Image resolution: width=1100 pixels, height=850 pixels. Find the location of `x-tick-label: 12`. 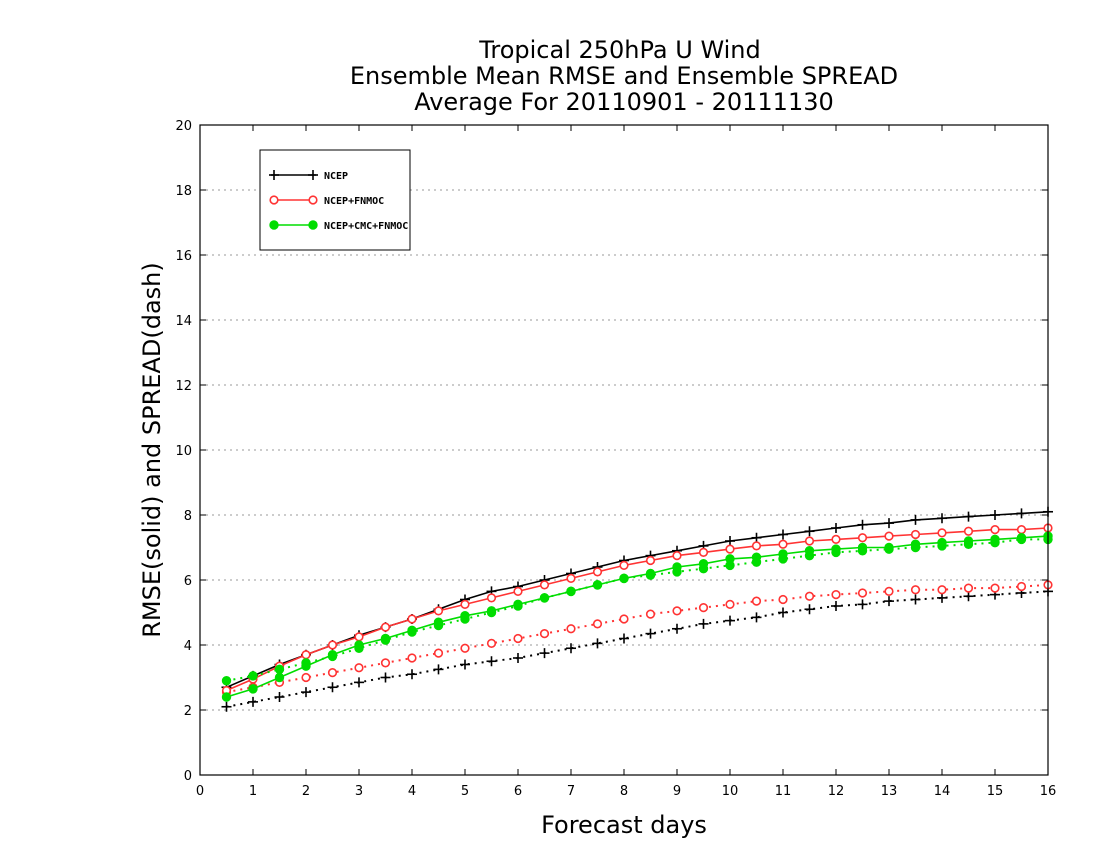

x-tick-label: 12 is located at coordinates (836, 791).